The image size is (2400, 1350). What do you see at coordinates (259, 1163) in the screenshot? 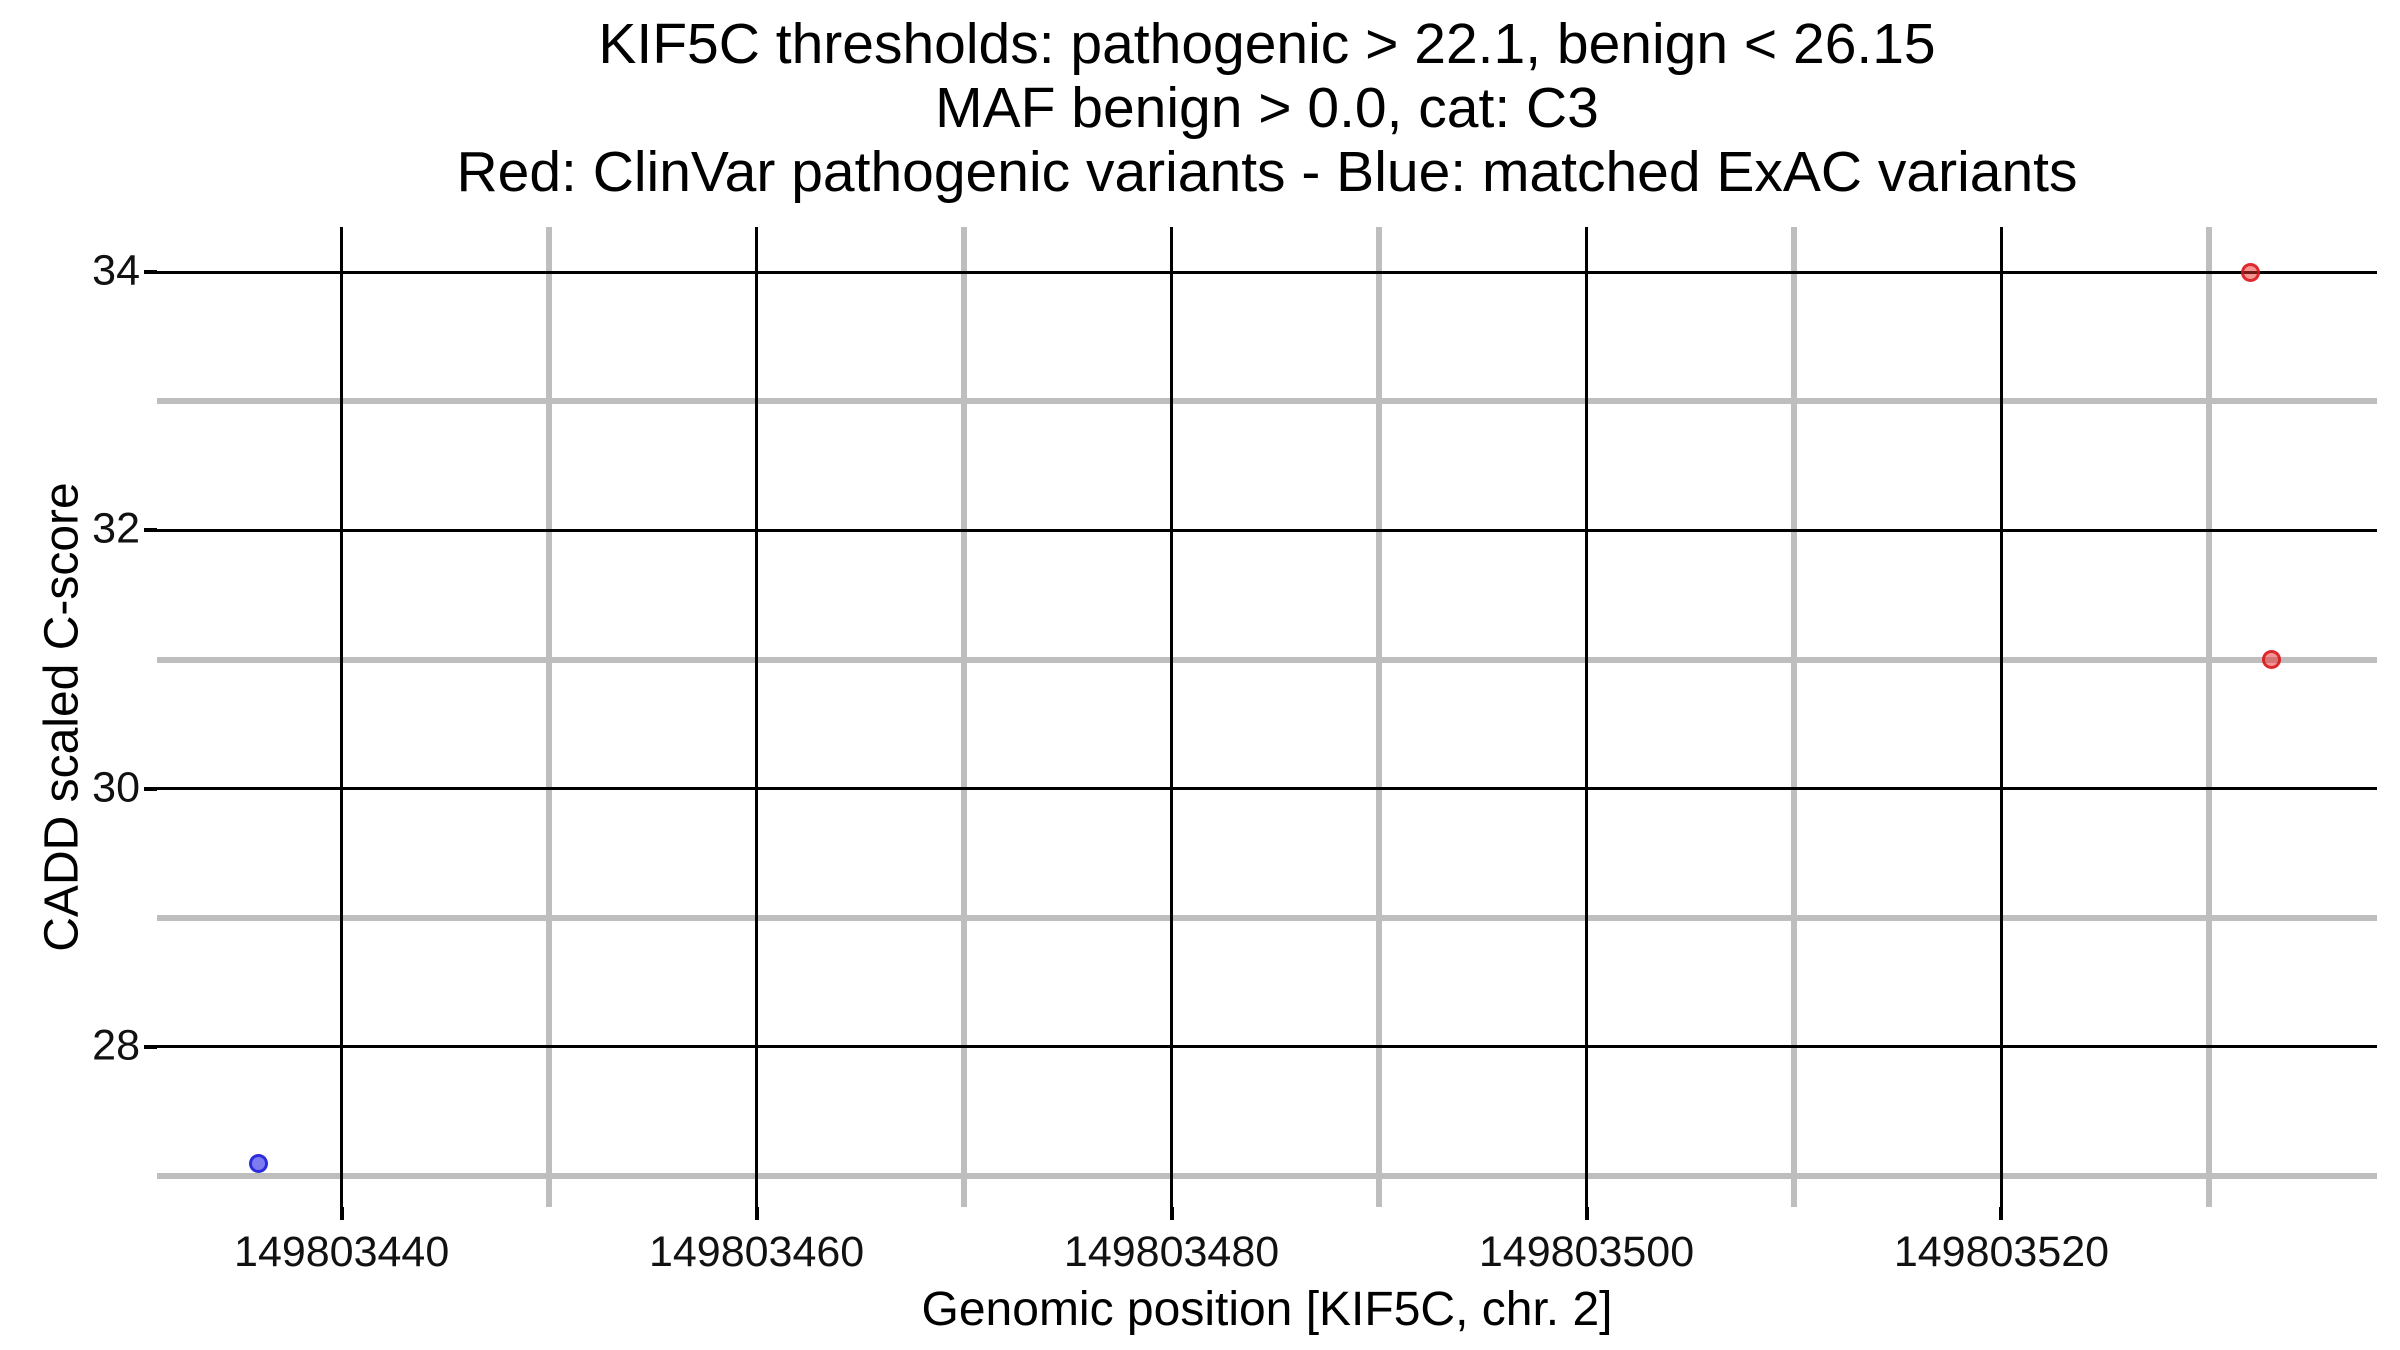
I see `data-point-blue` at bounding box center [259, 1163].